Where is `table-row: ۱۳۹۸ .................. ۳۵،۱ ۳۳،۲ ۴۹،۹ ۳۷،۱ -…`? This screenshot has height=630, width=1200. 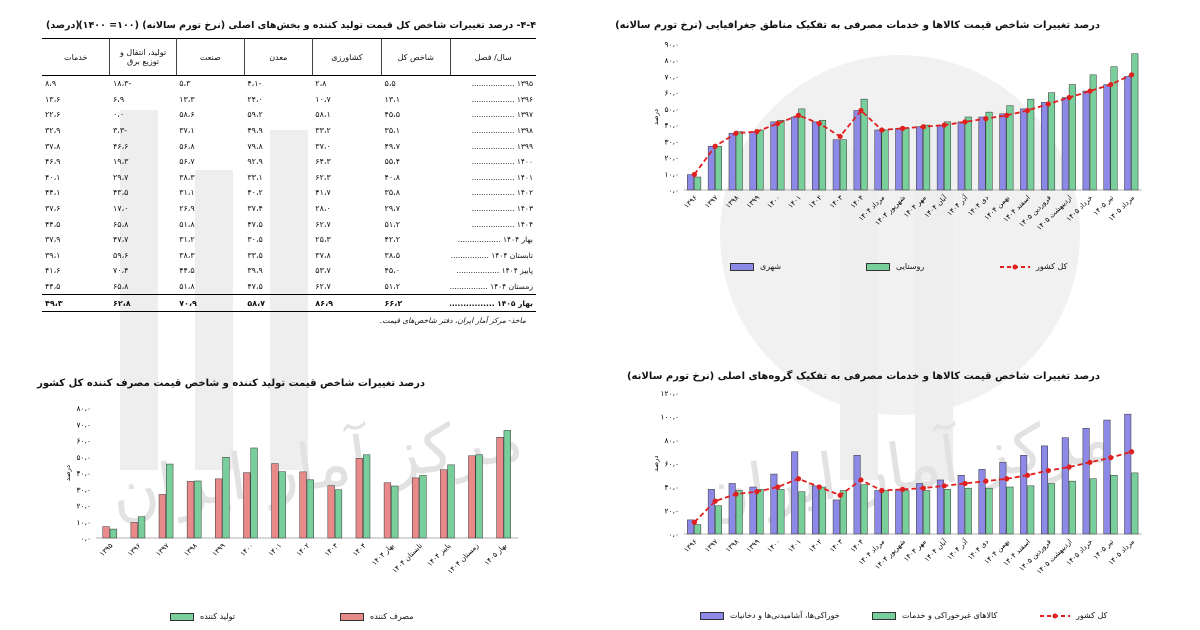
table-row: ۱۳۹۸ .................. ۳۵،۱ ۳۳،۲ ۴۹،۹ ۳۷،۱ -… is located at coordinates (289, 131).